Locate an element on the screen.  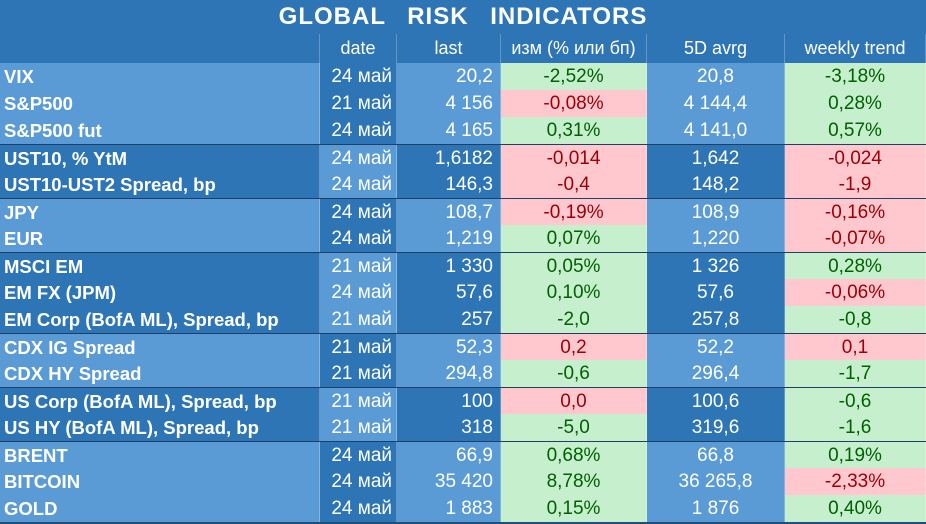
indicator-name: MSCI EM is located at coordinates (160, 266).